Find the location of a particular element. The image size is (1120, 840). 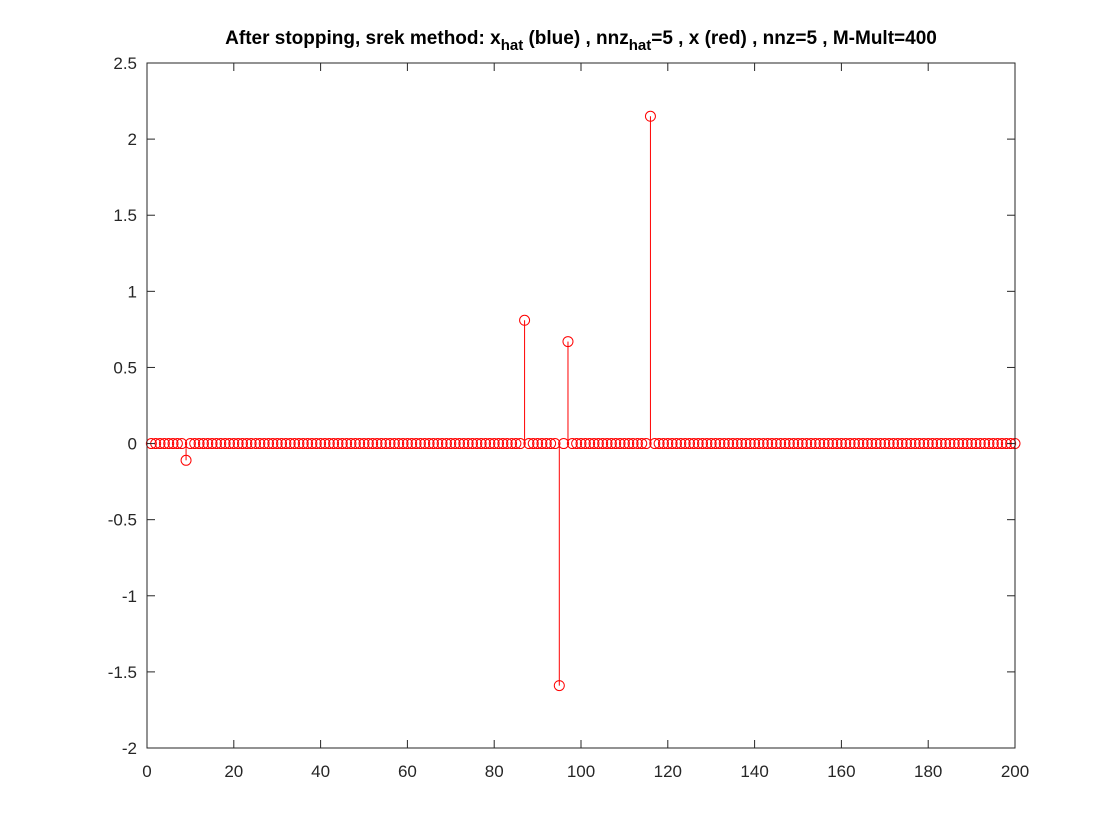

title-subscript: hat is located at coordinates (640, 45).